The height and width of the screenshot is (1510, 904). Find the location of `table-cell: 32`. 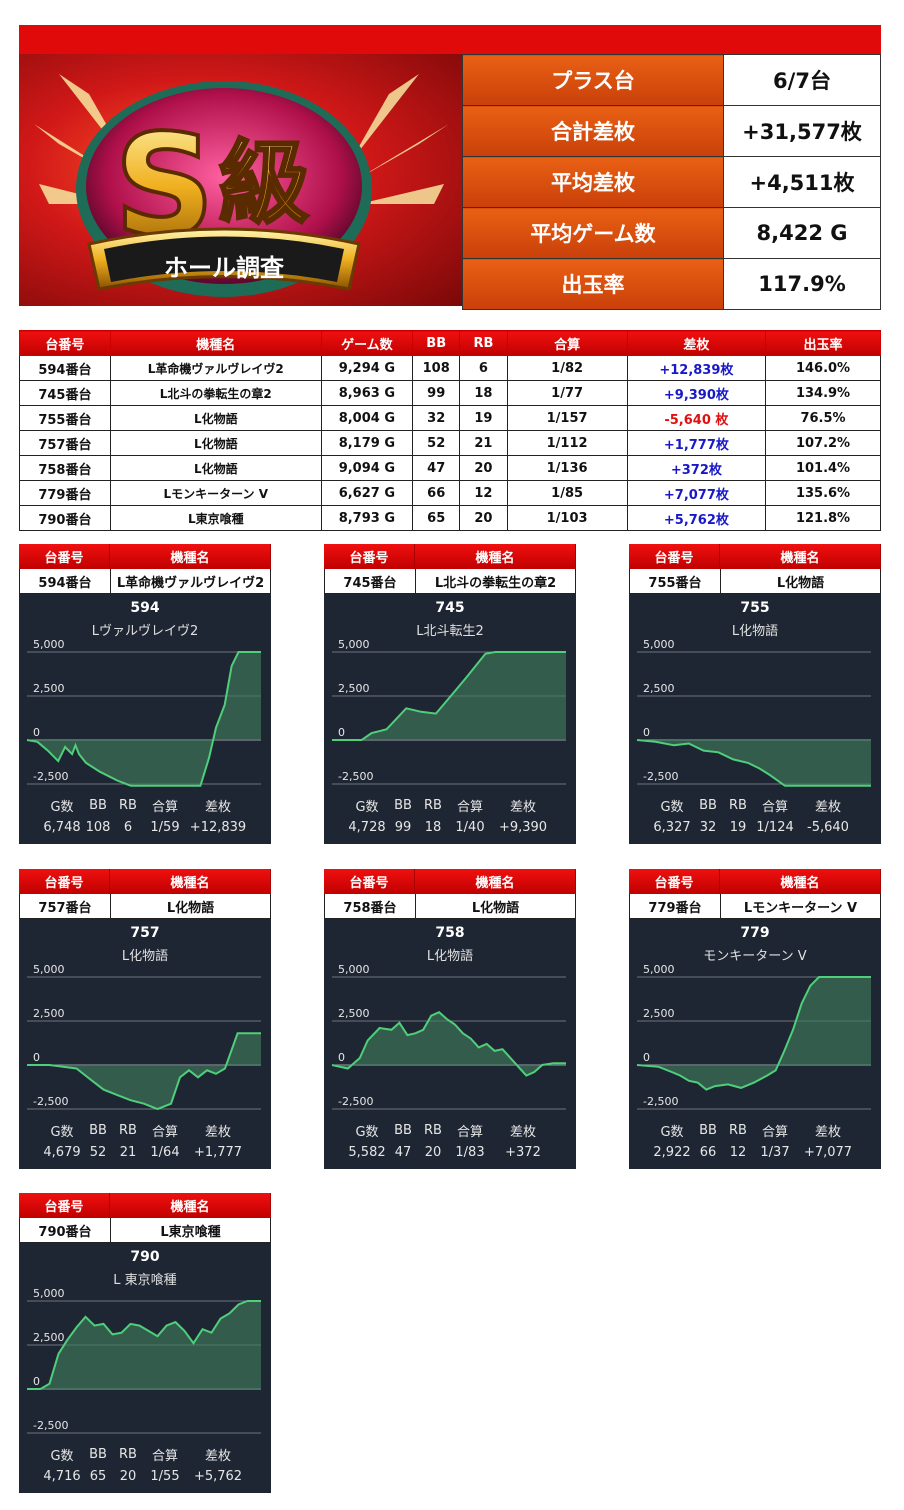

table-cell: 32 is located at coordinates (436, 418).